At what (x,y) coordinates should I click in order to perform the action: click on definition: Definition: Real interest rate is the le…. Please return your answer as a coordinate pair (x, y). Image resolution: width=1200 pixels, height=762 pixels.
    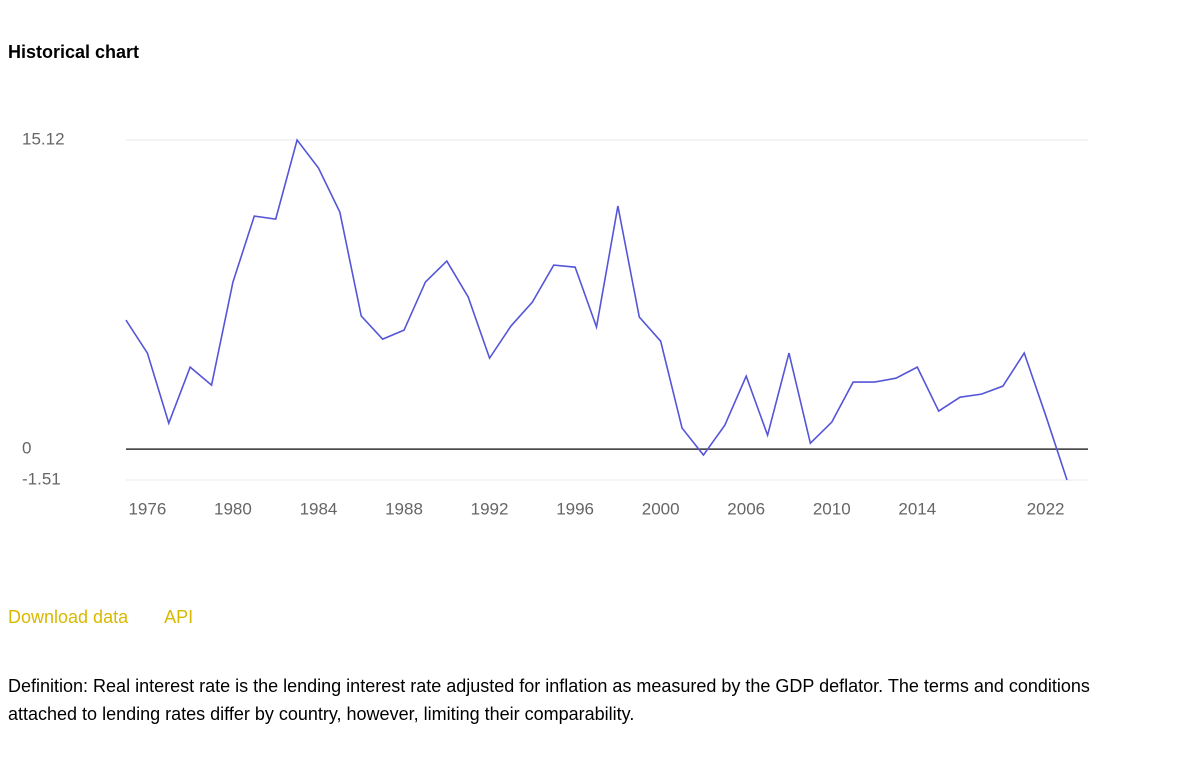
    Looking at the image, I should click on (549, 700).